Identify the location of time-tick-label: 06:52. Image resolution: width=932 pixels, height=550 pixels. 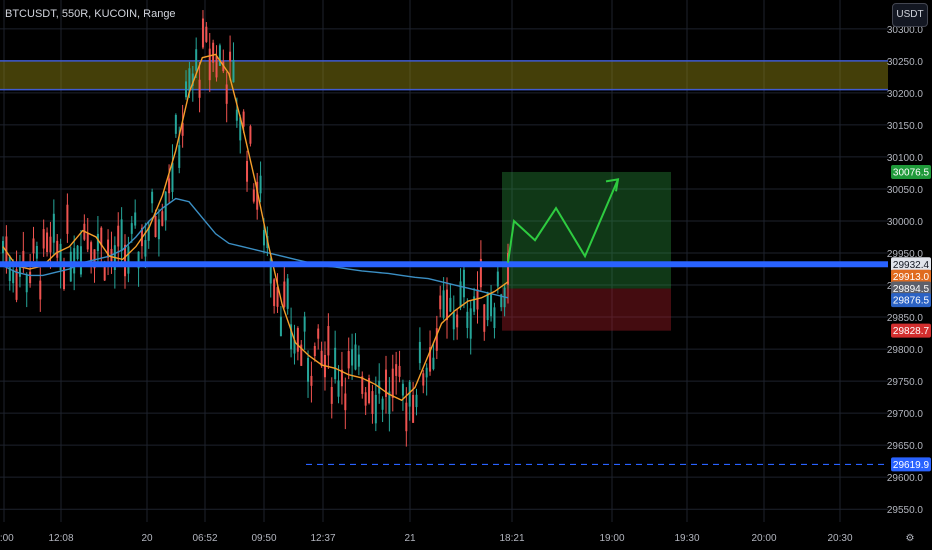
(204, 538).